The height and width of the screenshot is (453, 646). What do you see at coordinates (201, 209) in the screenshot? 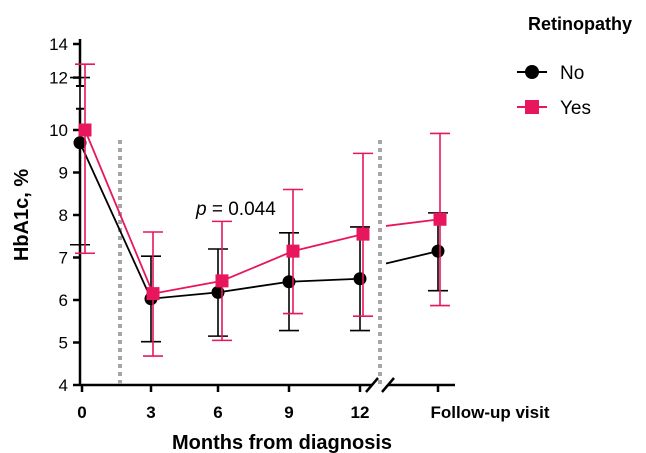
I see `p-value-italic: p` at bounding box center [201, 209].